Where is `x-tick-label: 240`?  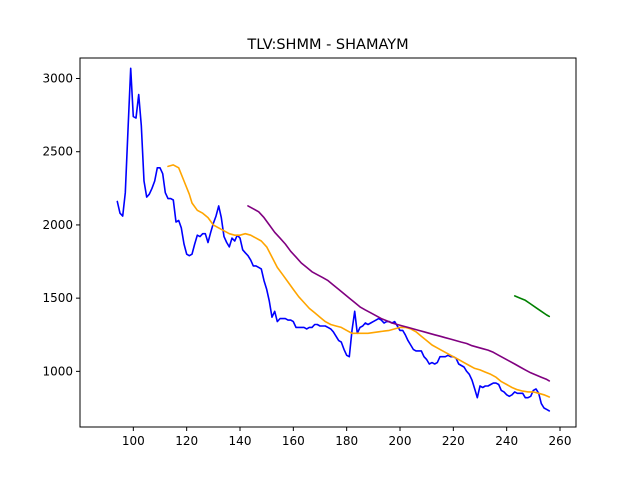
x-tick-label: 240 is located at coordinates (506, 441).